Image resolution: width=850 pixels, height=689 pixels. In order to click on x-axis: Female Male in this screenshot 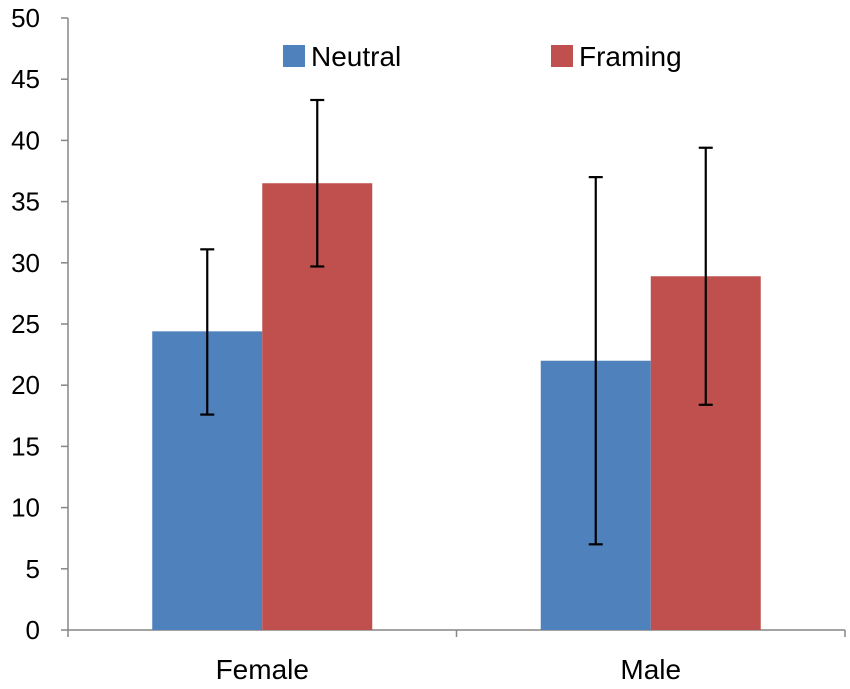, I will do `click(456, 657)`.